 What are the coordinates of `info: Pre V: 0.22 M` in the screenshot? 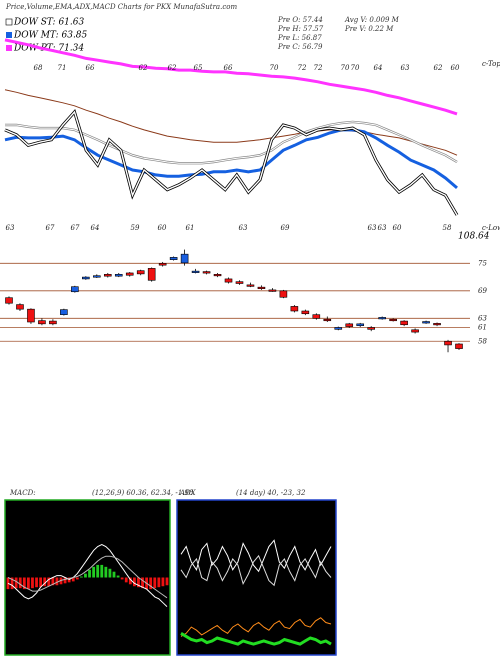 It's located at (369, 29).